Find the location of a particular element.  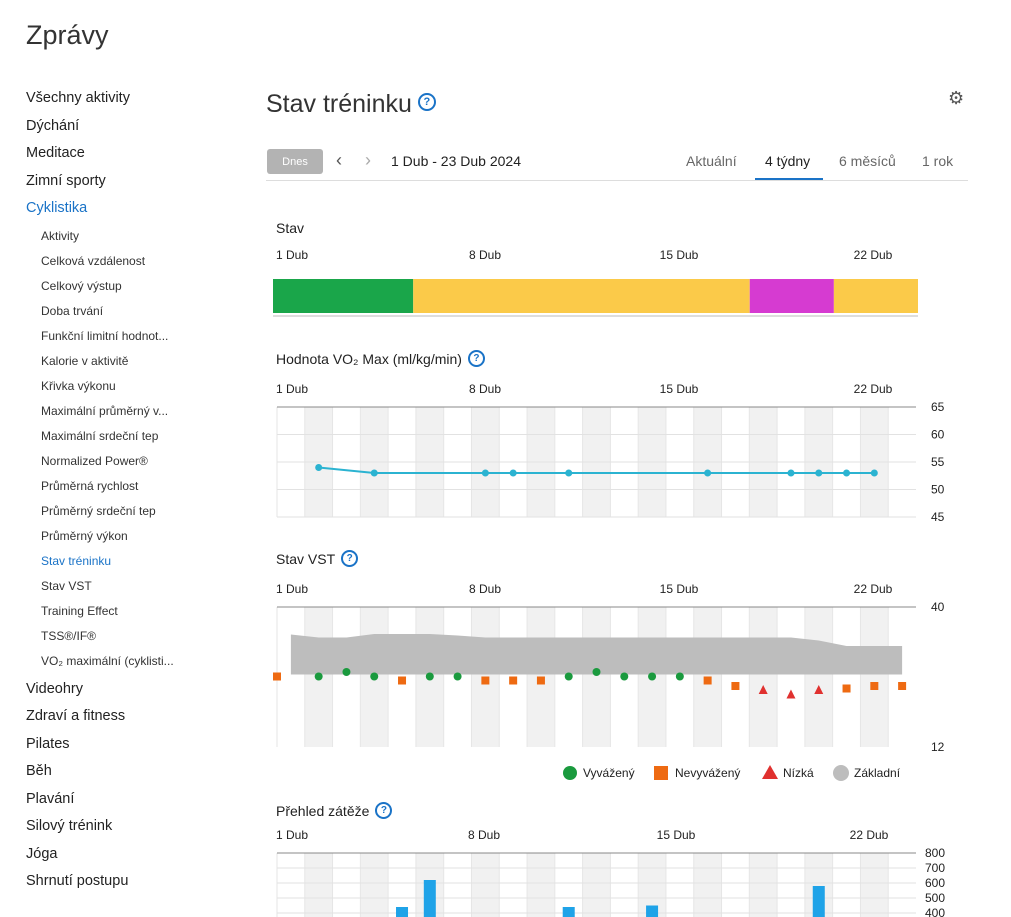

hrv-low-point is located at coordinates (763, 689).